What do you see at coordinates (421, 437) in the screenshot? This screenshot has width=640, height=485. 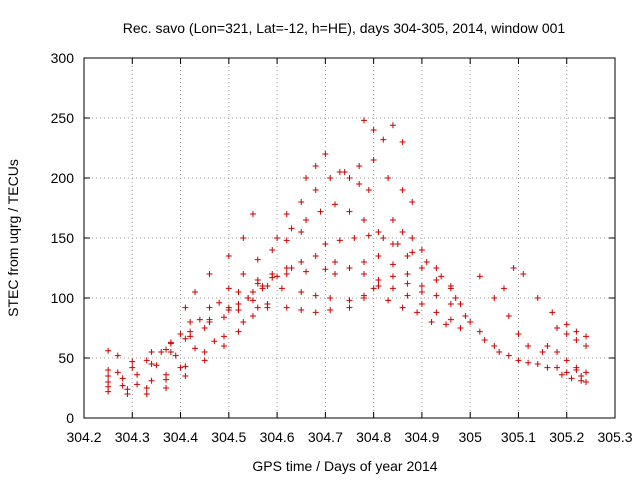 I see `x-tick-label: 304.9` at bounding box center [421, 437].